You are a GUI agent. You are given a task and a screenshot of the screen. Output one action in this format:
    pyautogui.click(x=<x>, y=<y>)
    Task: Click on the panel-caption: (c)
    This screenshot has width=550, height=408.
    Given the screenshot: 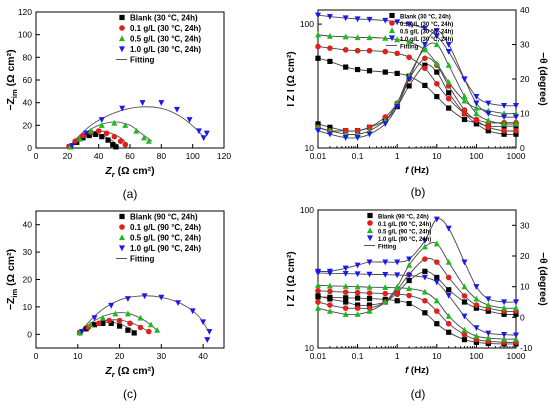 What is the action you would take?
    pyautogui.click(x=130, y=394)
    